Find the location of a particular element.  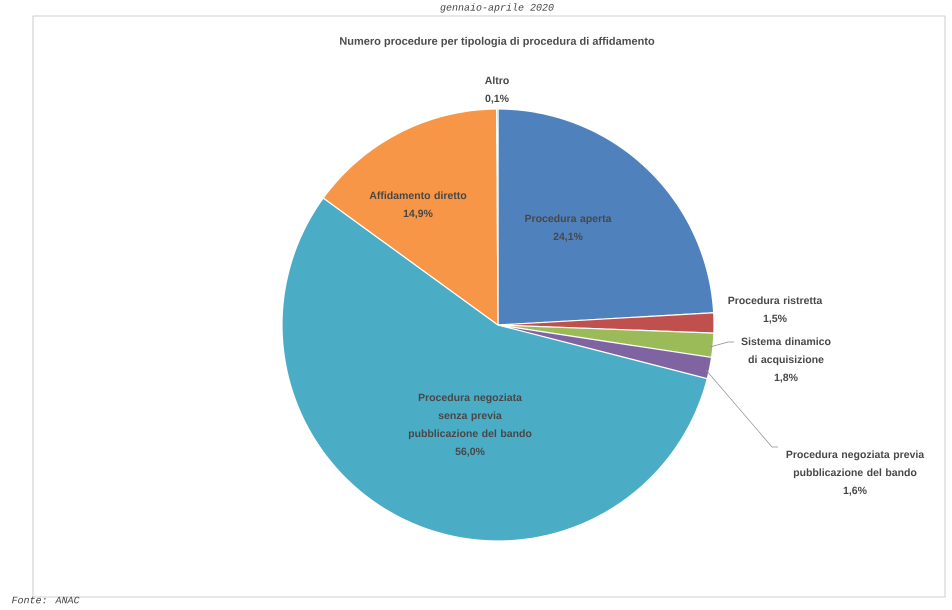

source-note: Fonte: ANAC is located at coordinates (46, 600).